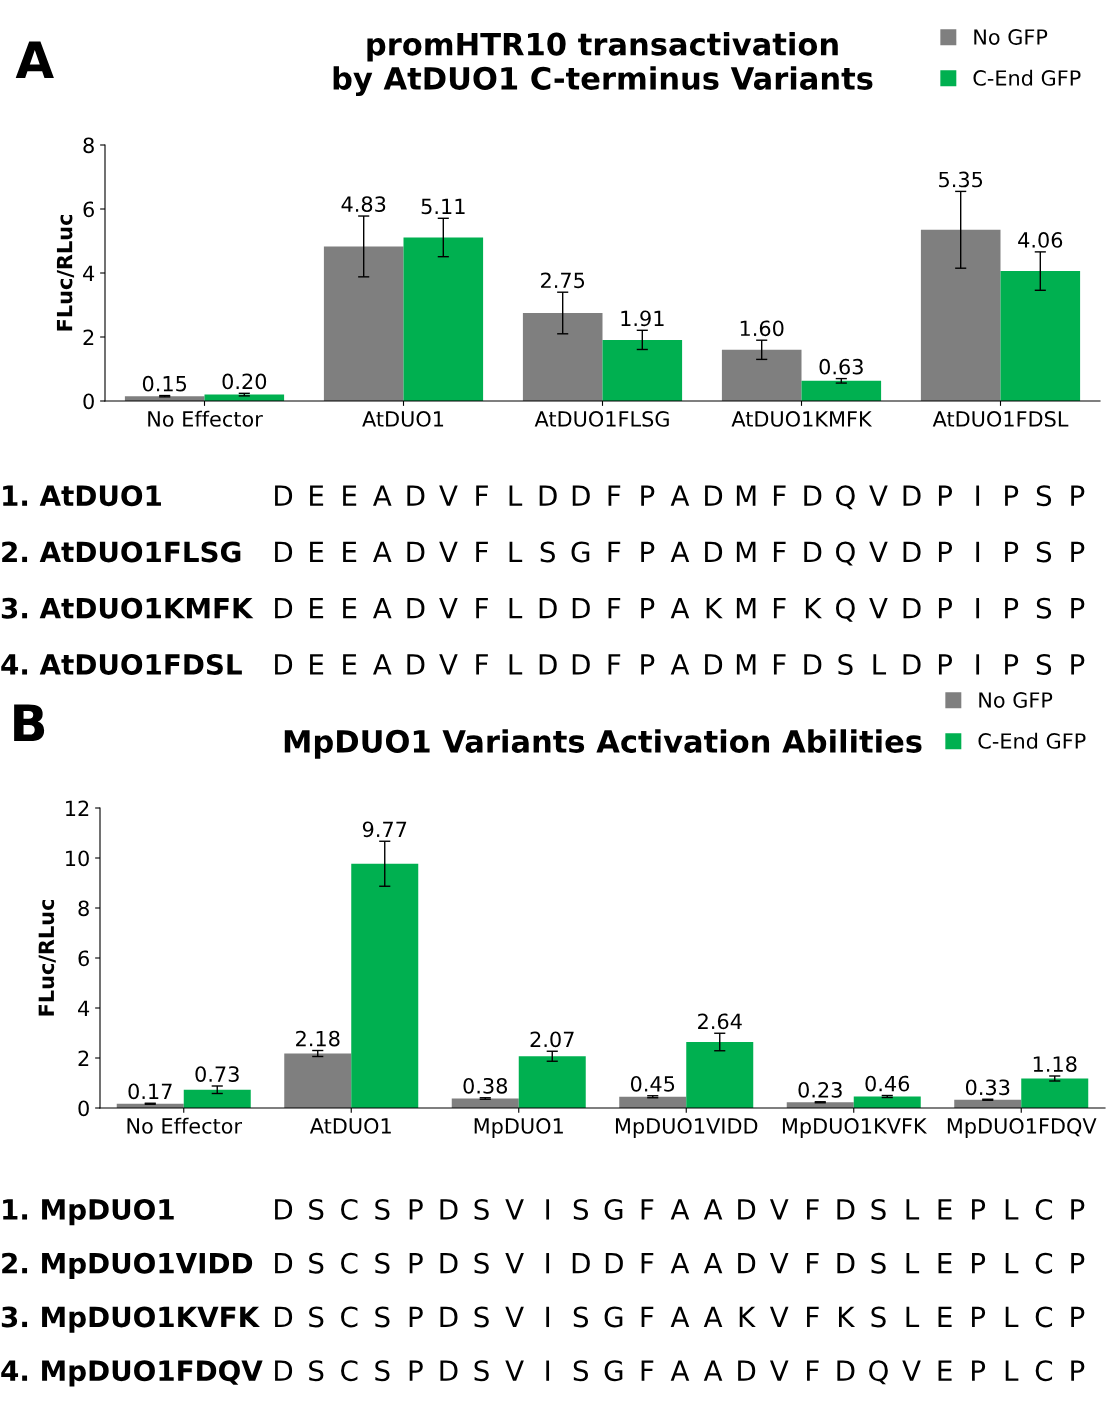 This screenshot has width=1116, height=1402. What do you see at coordinates (652, 1083) in the screenshot?
I see `data-label: 0.45` at bounding box center [652, 1083].